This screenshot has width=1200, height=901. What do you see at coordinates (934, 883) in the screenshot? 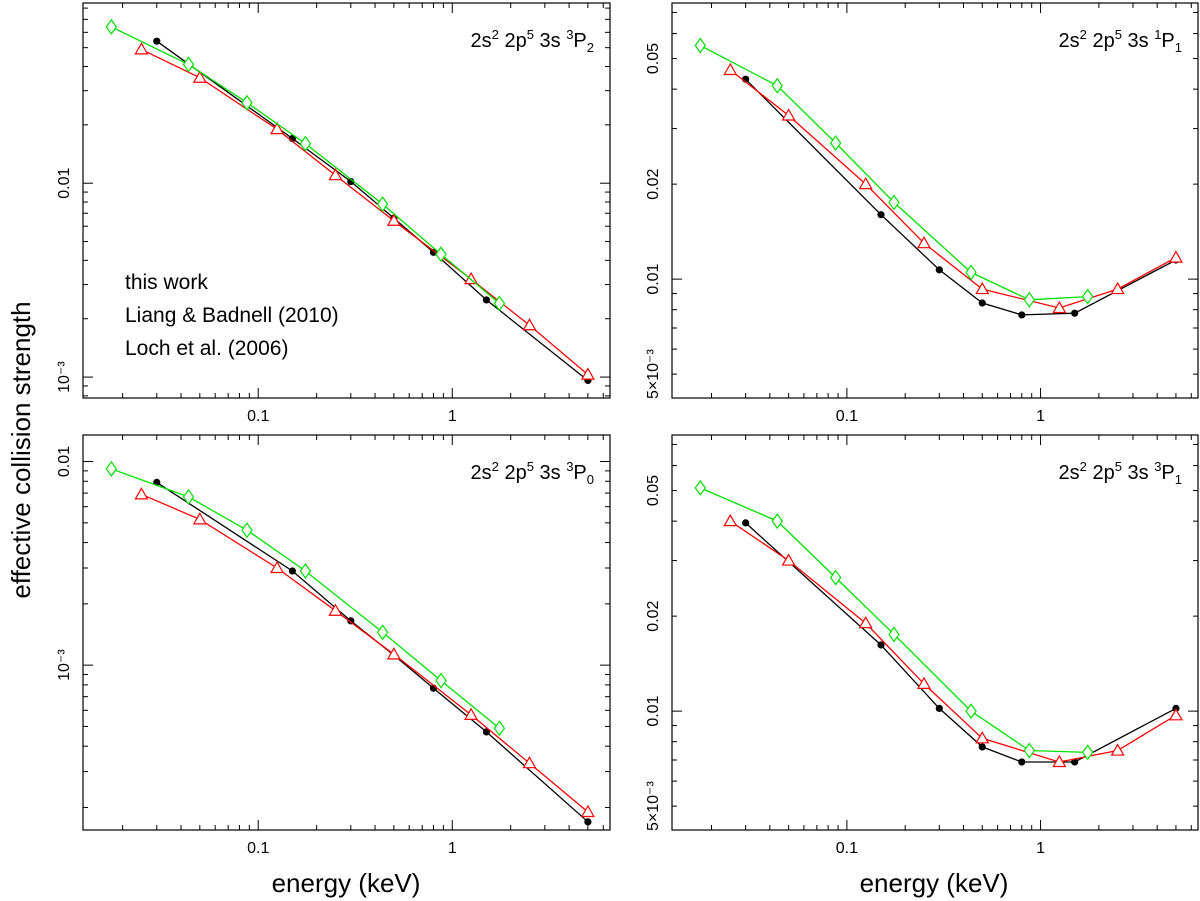
I see `figure-xlabel-right: energy (keV)` at bounding box center [934, 883].